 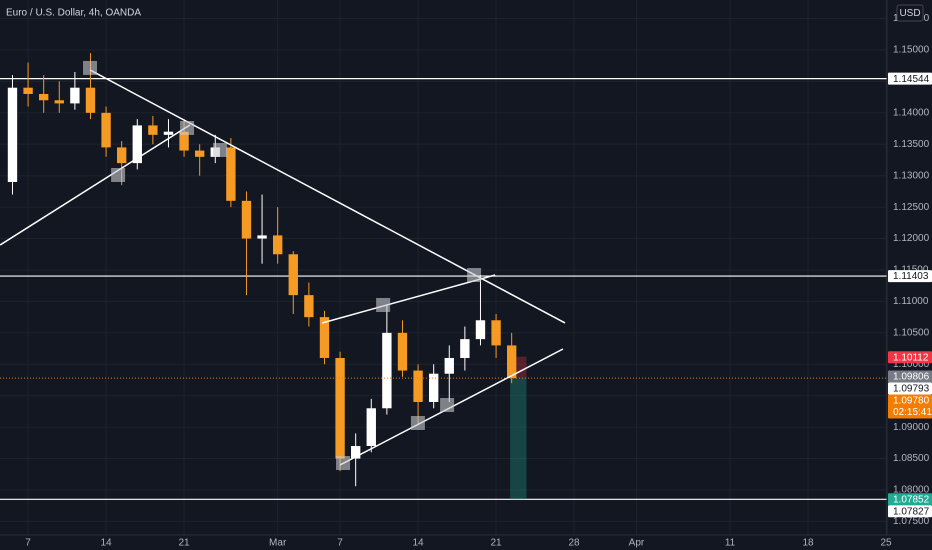 I want to click on y-tick-label: 1.13500, so click(x=911, y=144).